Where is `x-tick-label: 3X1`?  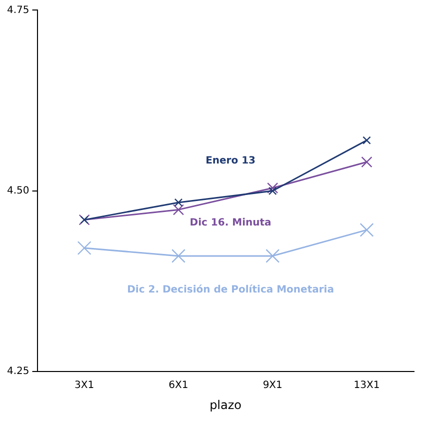 x-tick-label: 3X1 is located at coordinates (84, 386).